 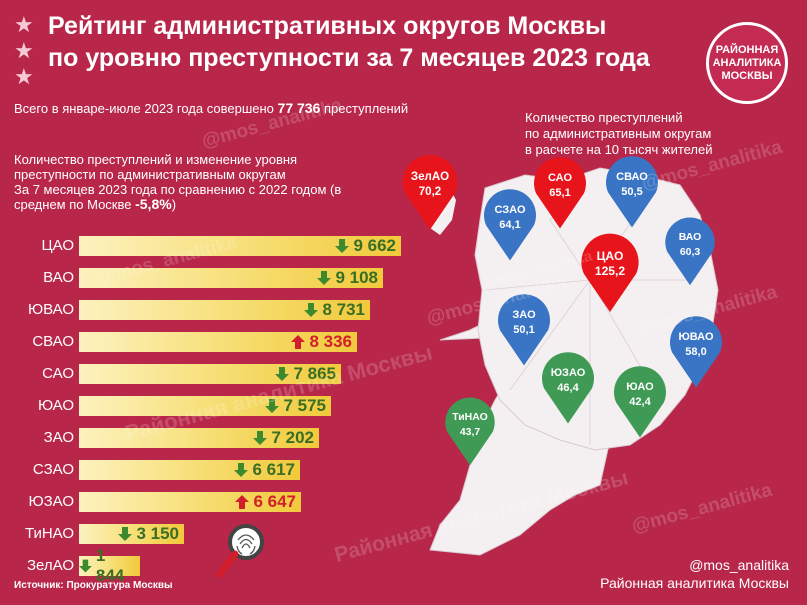 What do you see at coordinates (292, 437) in the screenshot?
I see `bar-value-label: 7 202` at bounding box center [292, 437].